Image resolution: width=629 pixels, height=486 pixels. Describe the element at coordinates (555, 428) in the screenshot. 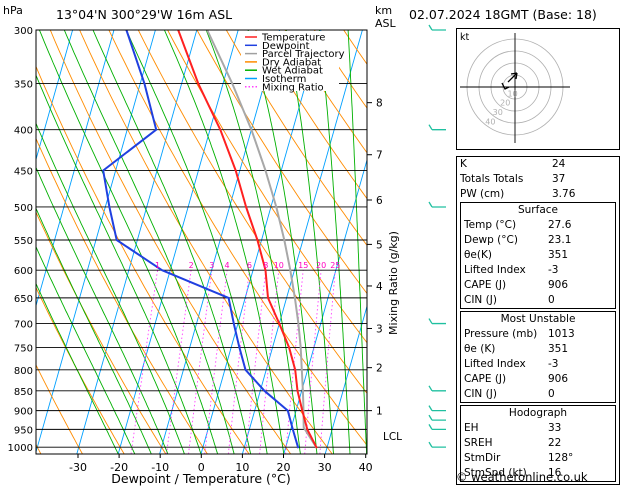

I see `row-value: 33` at that location.